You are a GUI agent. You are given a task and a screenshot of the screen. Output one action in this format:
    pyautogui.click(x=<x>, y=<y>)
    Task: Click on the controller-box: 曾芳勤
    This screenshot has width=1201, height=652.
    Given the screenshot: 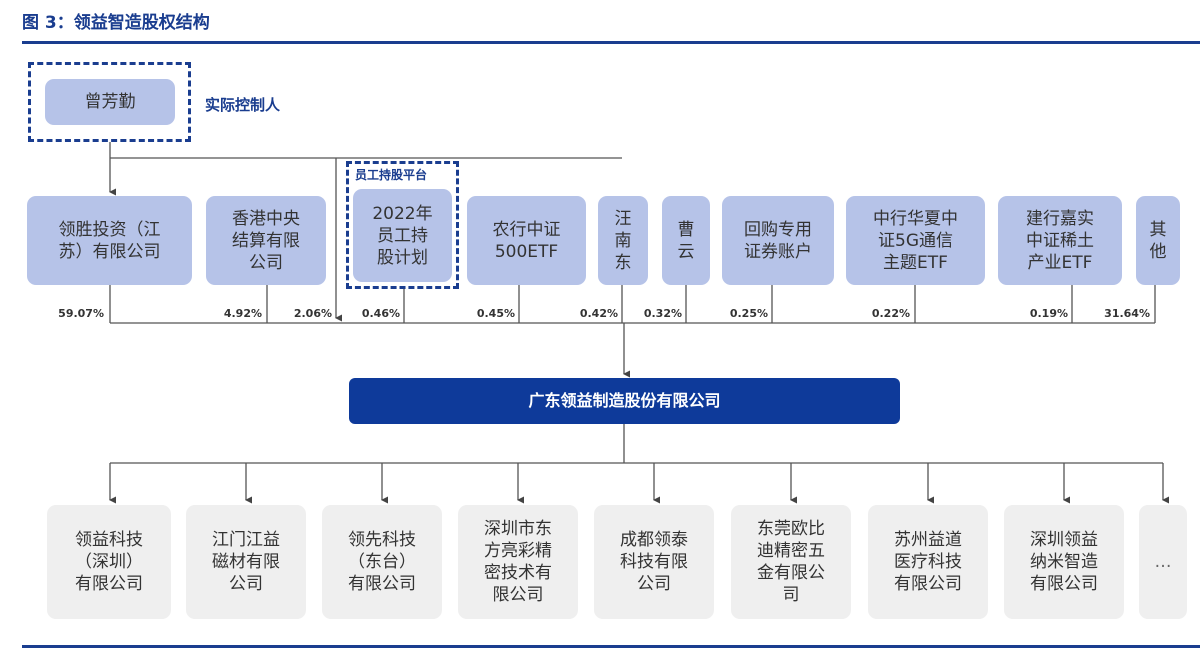 What is the action you would take?
    pyautogui.click(x=110, y=102)
    